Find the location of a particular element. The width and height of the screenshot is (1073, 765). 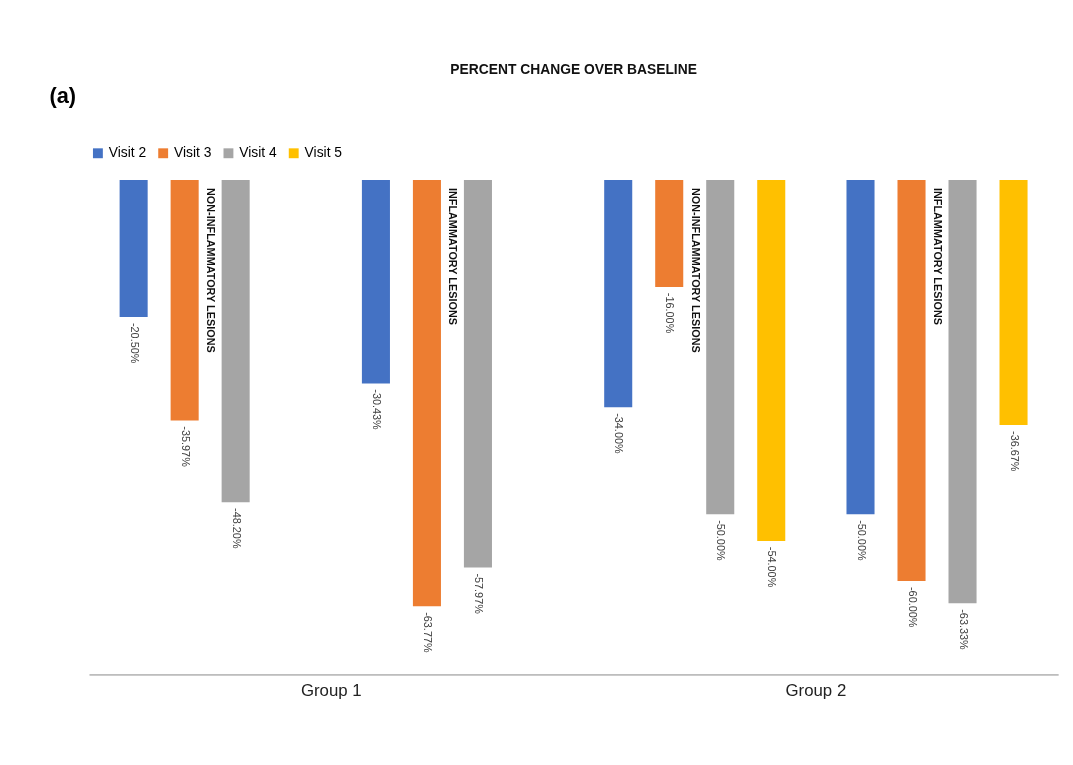

data-label: -20.50% is located at coordinates (134, 343).